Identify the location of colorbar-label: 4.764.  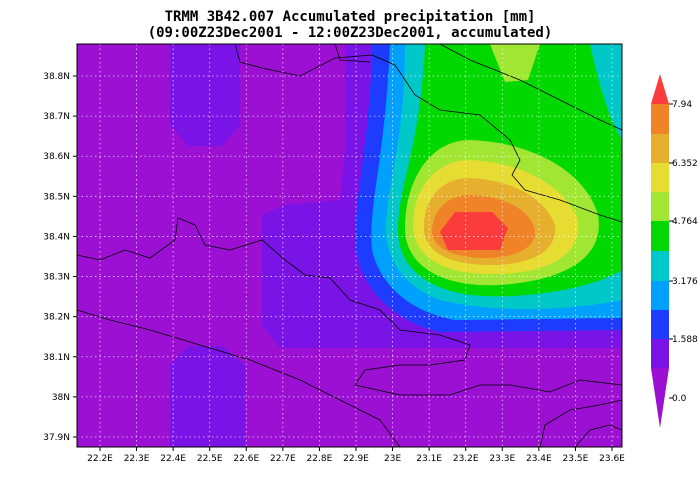
(685, 222).